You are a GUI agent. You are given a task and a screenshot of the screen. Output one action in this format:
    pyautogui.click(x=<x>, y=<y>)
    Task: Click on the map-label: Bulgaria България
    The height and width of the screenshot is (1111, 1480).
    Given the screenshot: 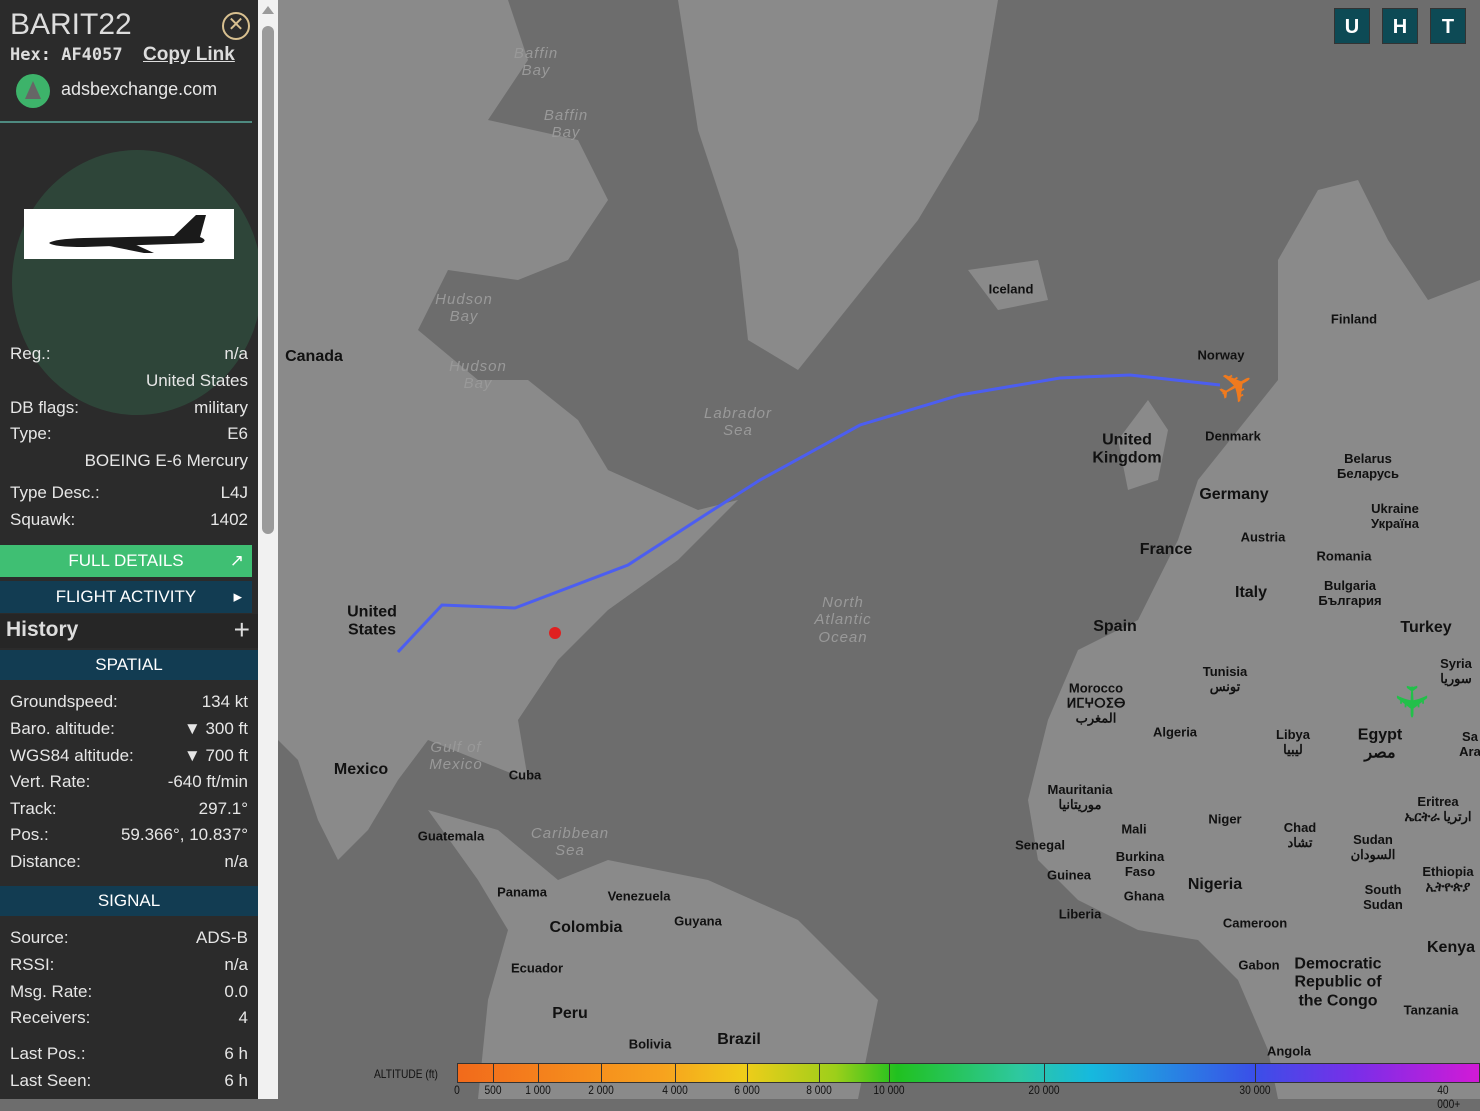 What is the action you would take?
    pyautogui.click(x=1350, y=593)
    